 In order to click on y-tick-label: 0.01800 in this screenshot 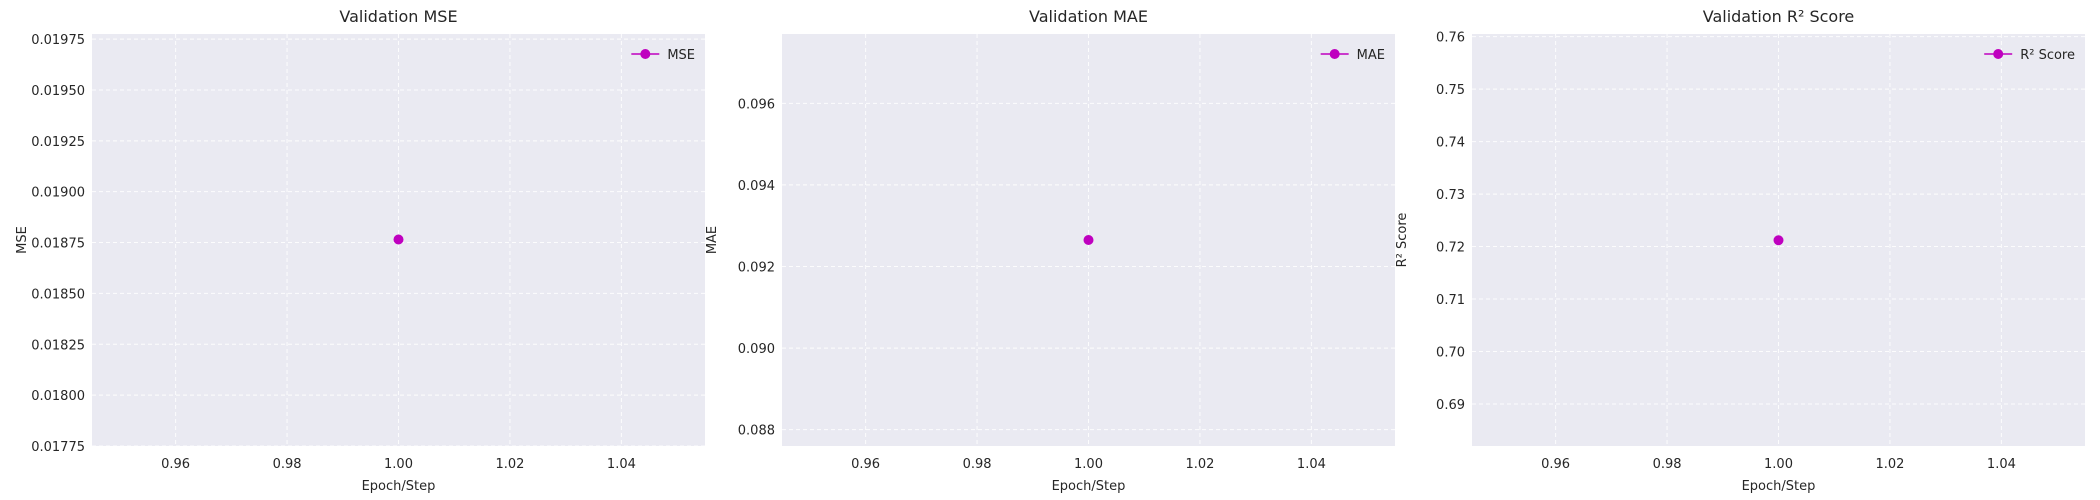, I will do `click(58, 396)`.